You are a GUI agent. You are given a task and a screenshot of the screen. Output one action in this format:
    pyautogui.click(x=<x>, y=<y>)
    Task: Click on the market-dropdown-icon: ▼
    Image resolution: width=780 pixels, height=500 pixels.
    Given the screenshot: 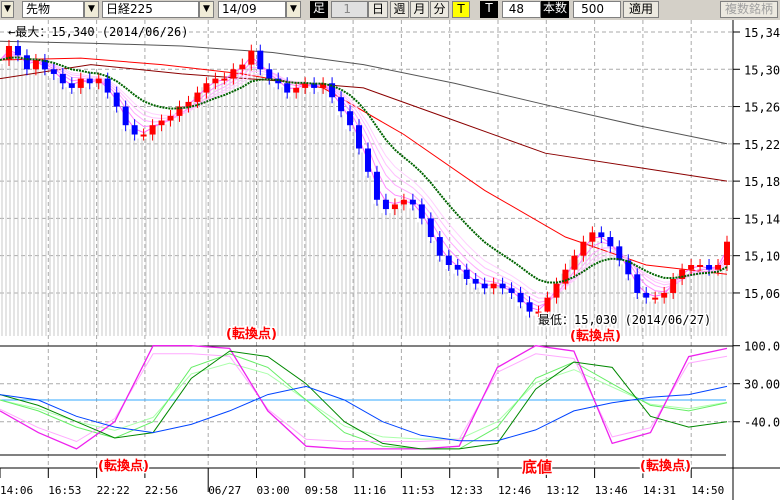 What is the action you would take?
    pyautogui.click(x=91, y=9)
    